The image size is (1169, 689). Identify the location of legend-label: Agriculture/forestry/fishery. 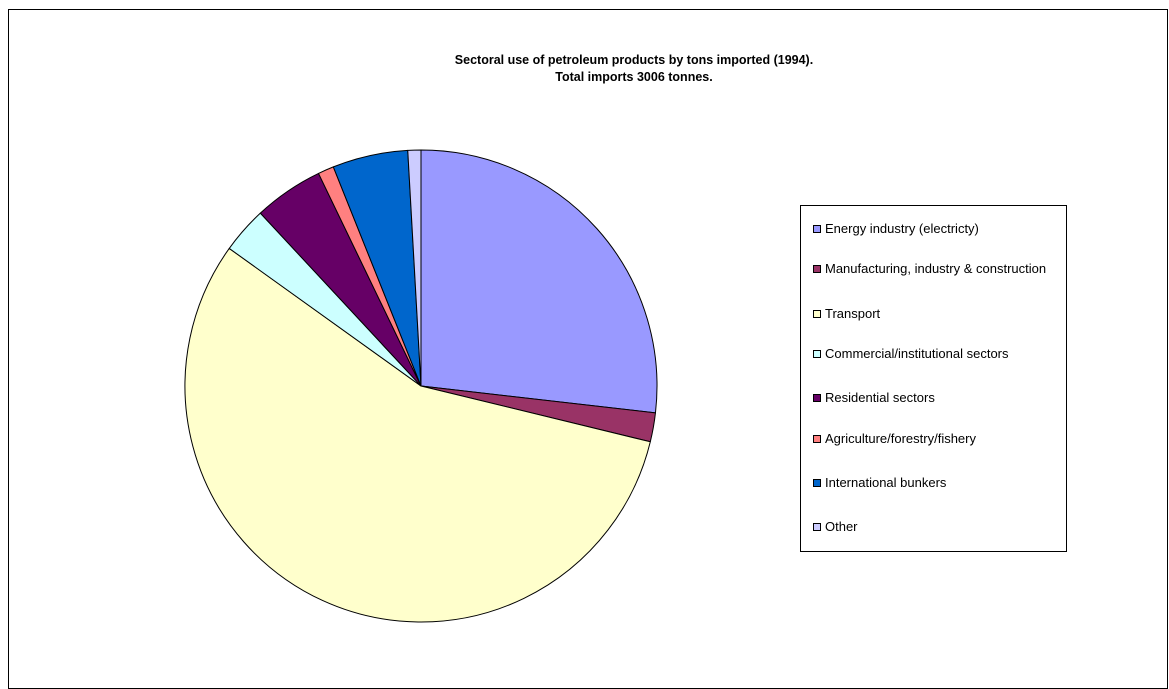
(900, 438).